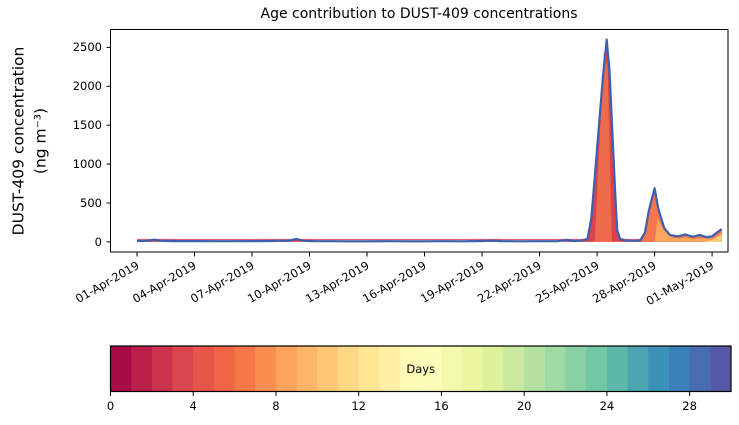 This screenshot has width=739, height=425. Describe the element at coordinates (276, 405) in the screenshot. I see `colorbar-tick-label: 8` at that location.